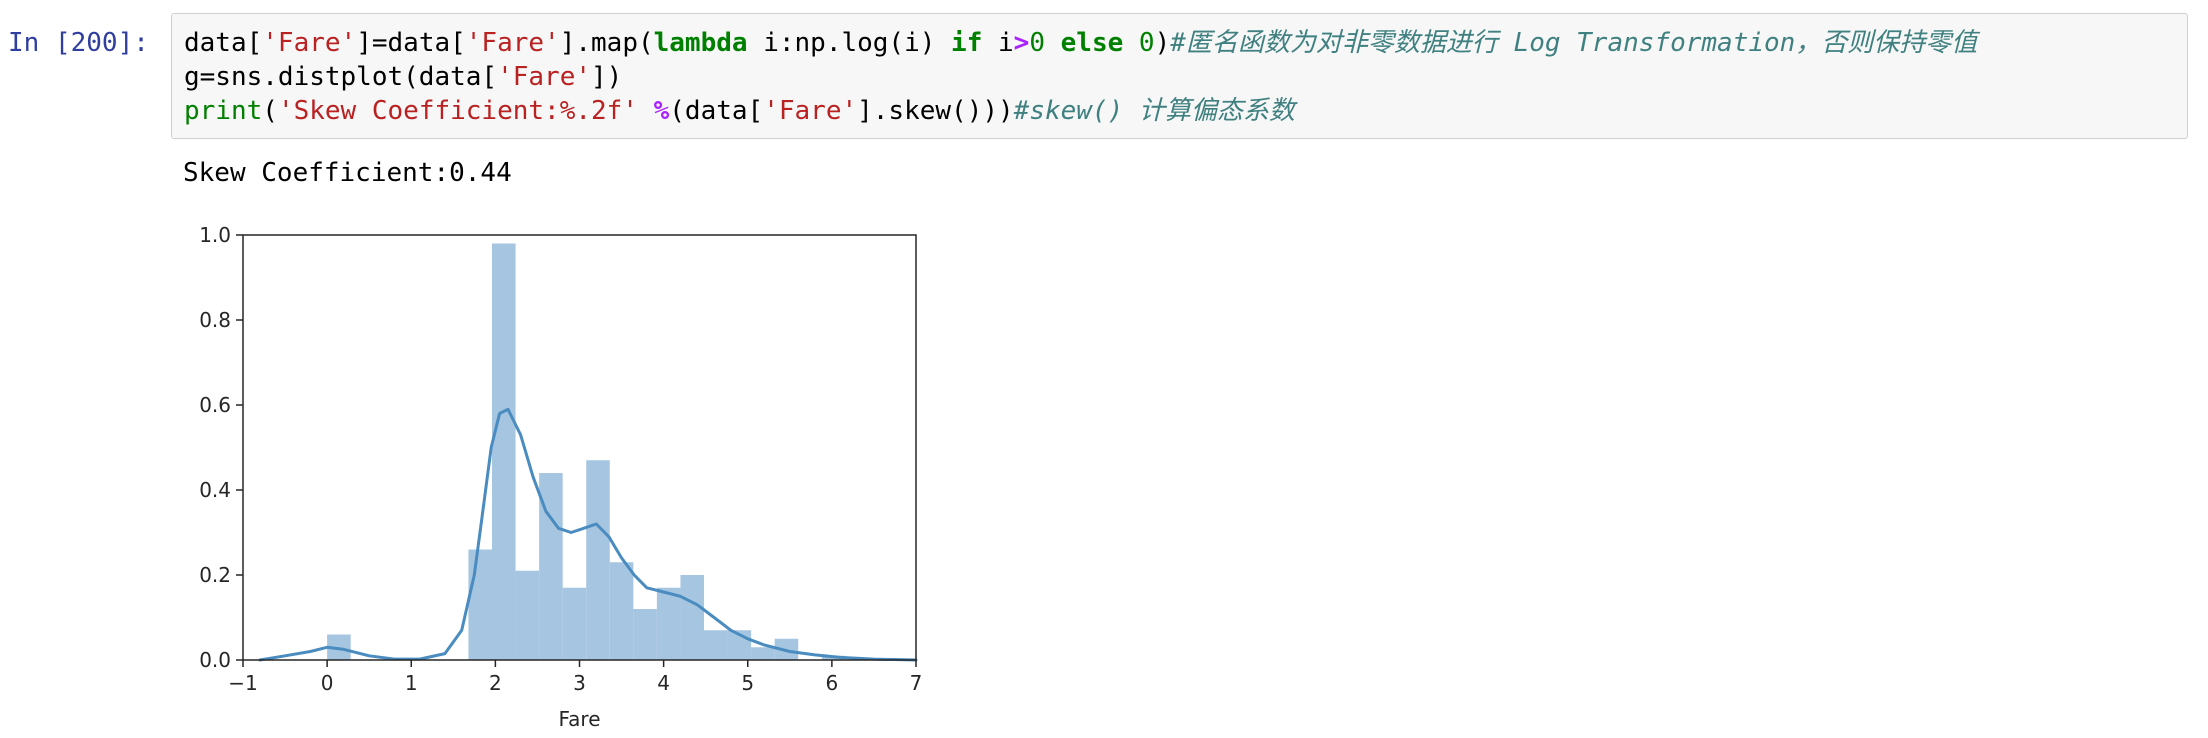 This screenshot has height=738, width=2208. I want to click on code-token: data[, so click(223, 43).